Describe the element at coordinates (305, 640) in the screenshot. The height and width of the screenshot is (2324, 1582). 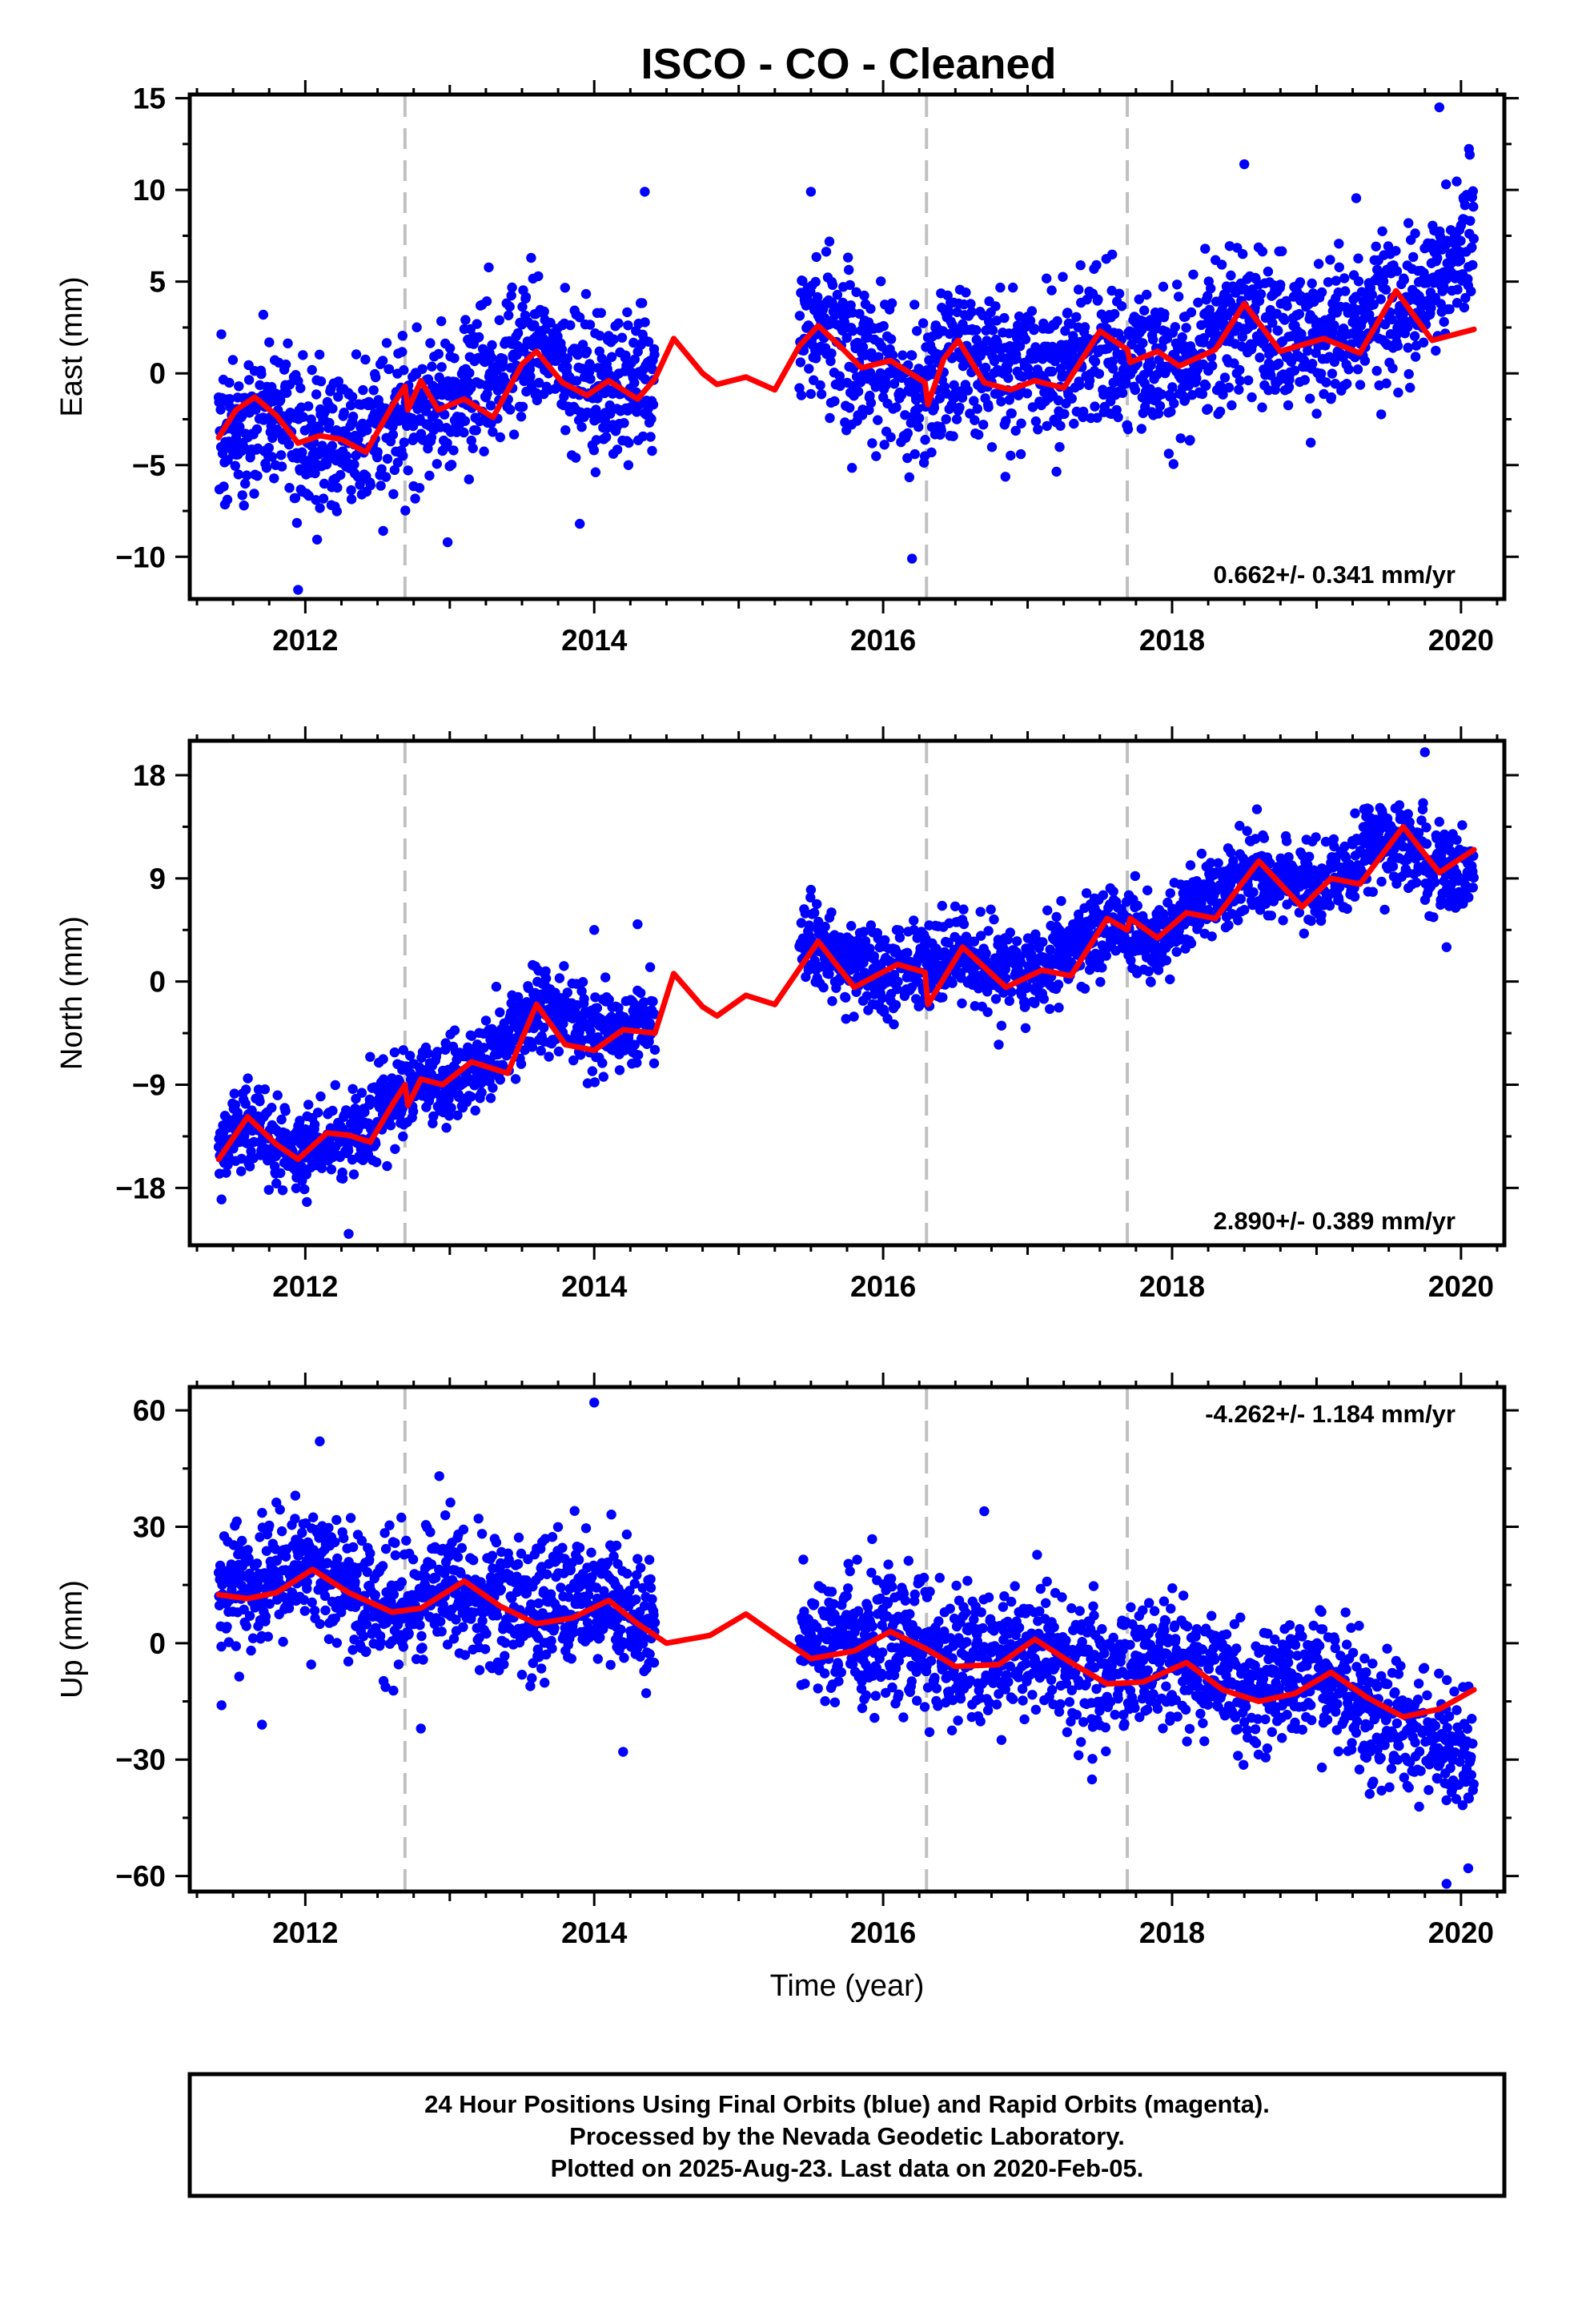
I see `east-x-tick-label: 2012` at that location.